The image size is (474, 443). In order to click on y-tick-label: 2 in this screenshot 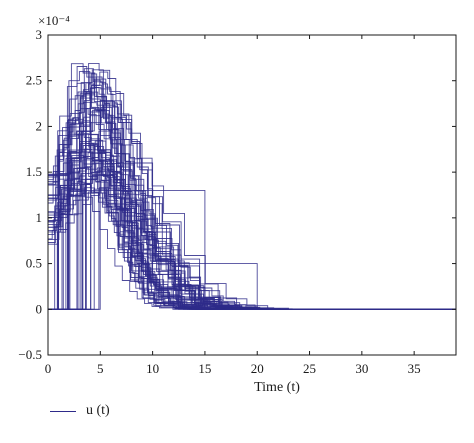, I will do `click(39, 125)`.